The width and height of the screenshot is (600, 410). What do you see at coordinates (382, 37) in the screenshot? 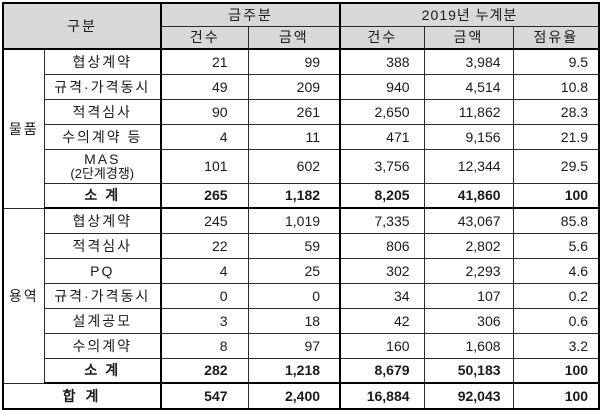
I see `header-cumulative-count: 건수` at bounding box center [382, 37].